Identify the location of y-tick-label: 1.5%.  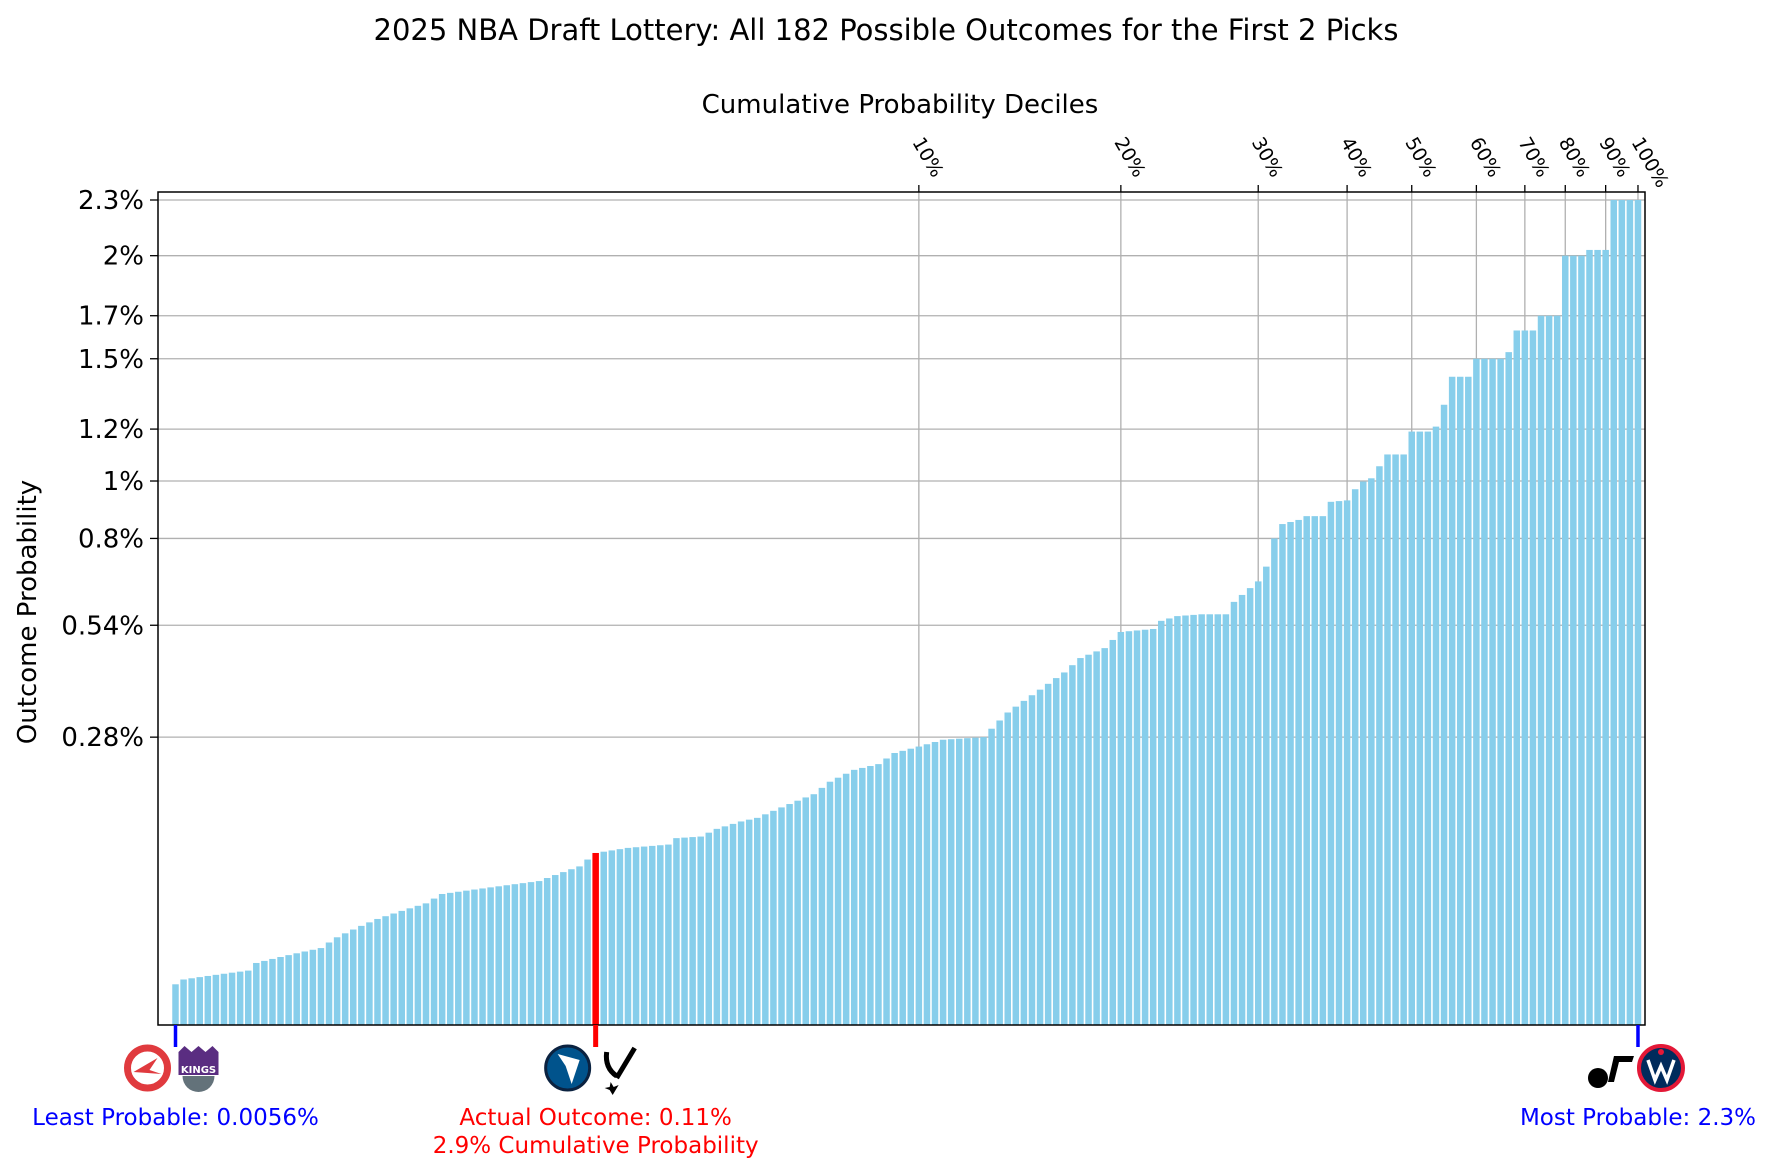
(111, 360).